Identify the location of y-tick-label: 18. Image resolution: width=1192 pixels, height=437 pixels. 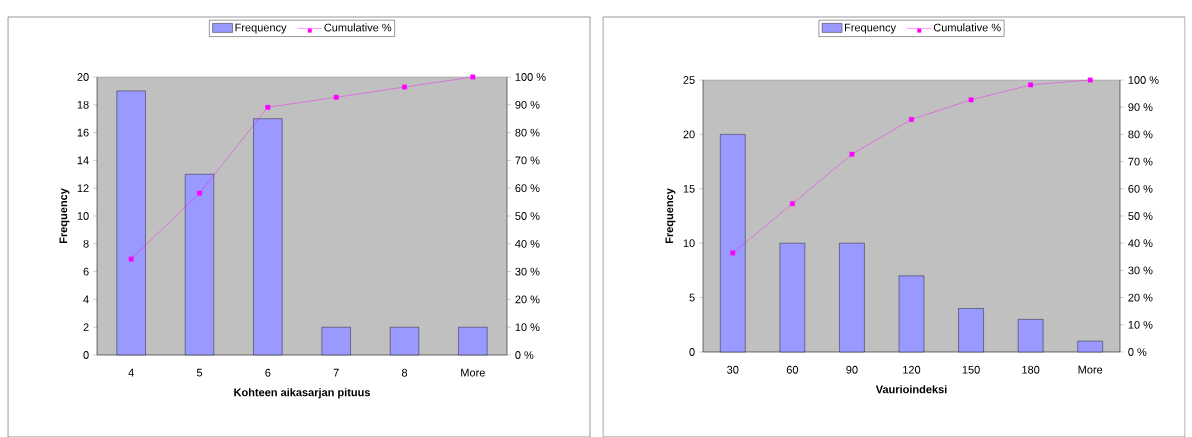
(83, 104).